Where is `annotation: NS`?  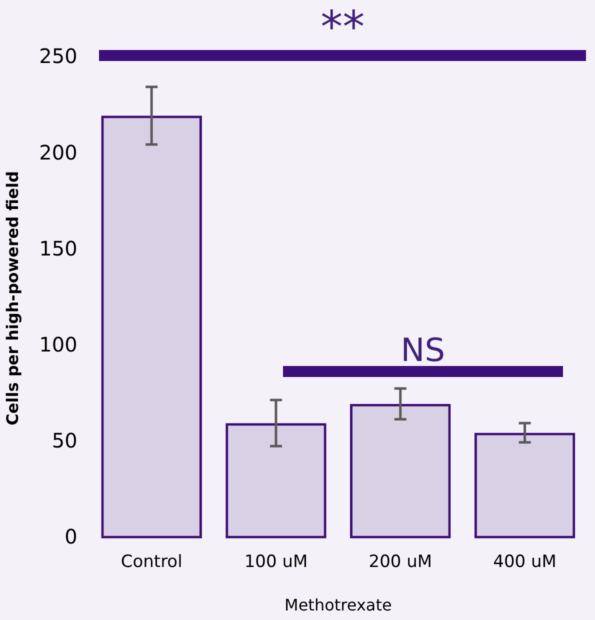
annotation: NS is located at coordinates (423, 350).